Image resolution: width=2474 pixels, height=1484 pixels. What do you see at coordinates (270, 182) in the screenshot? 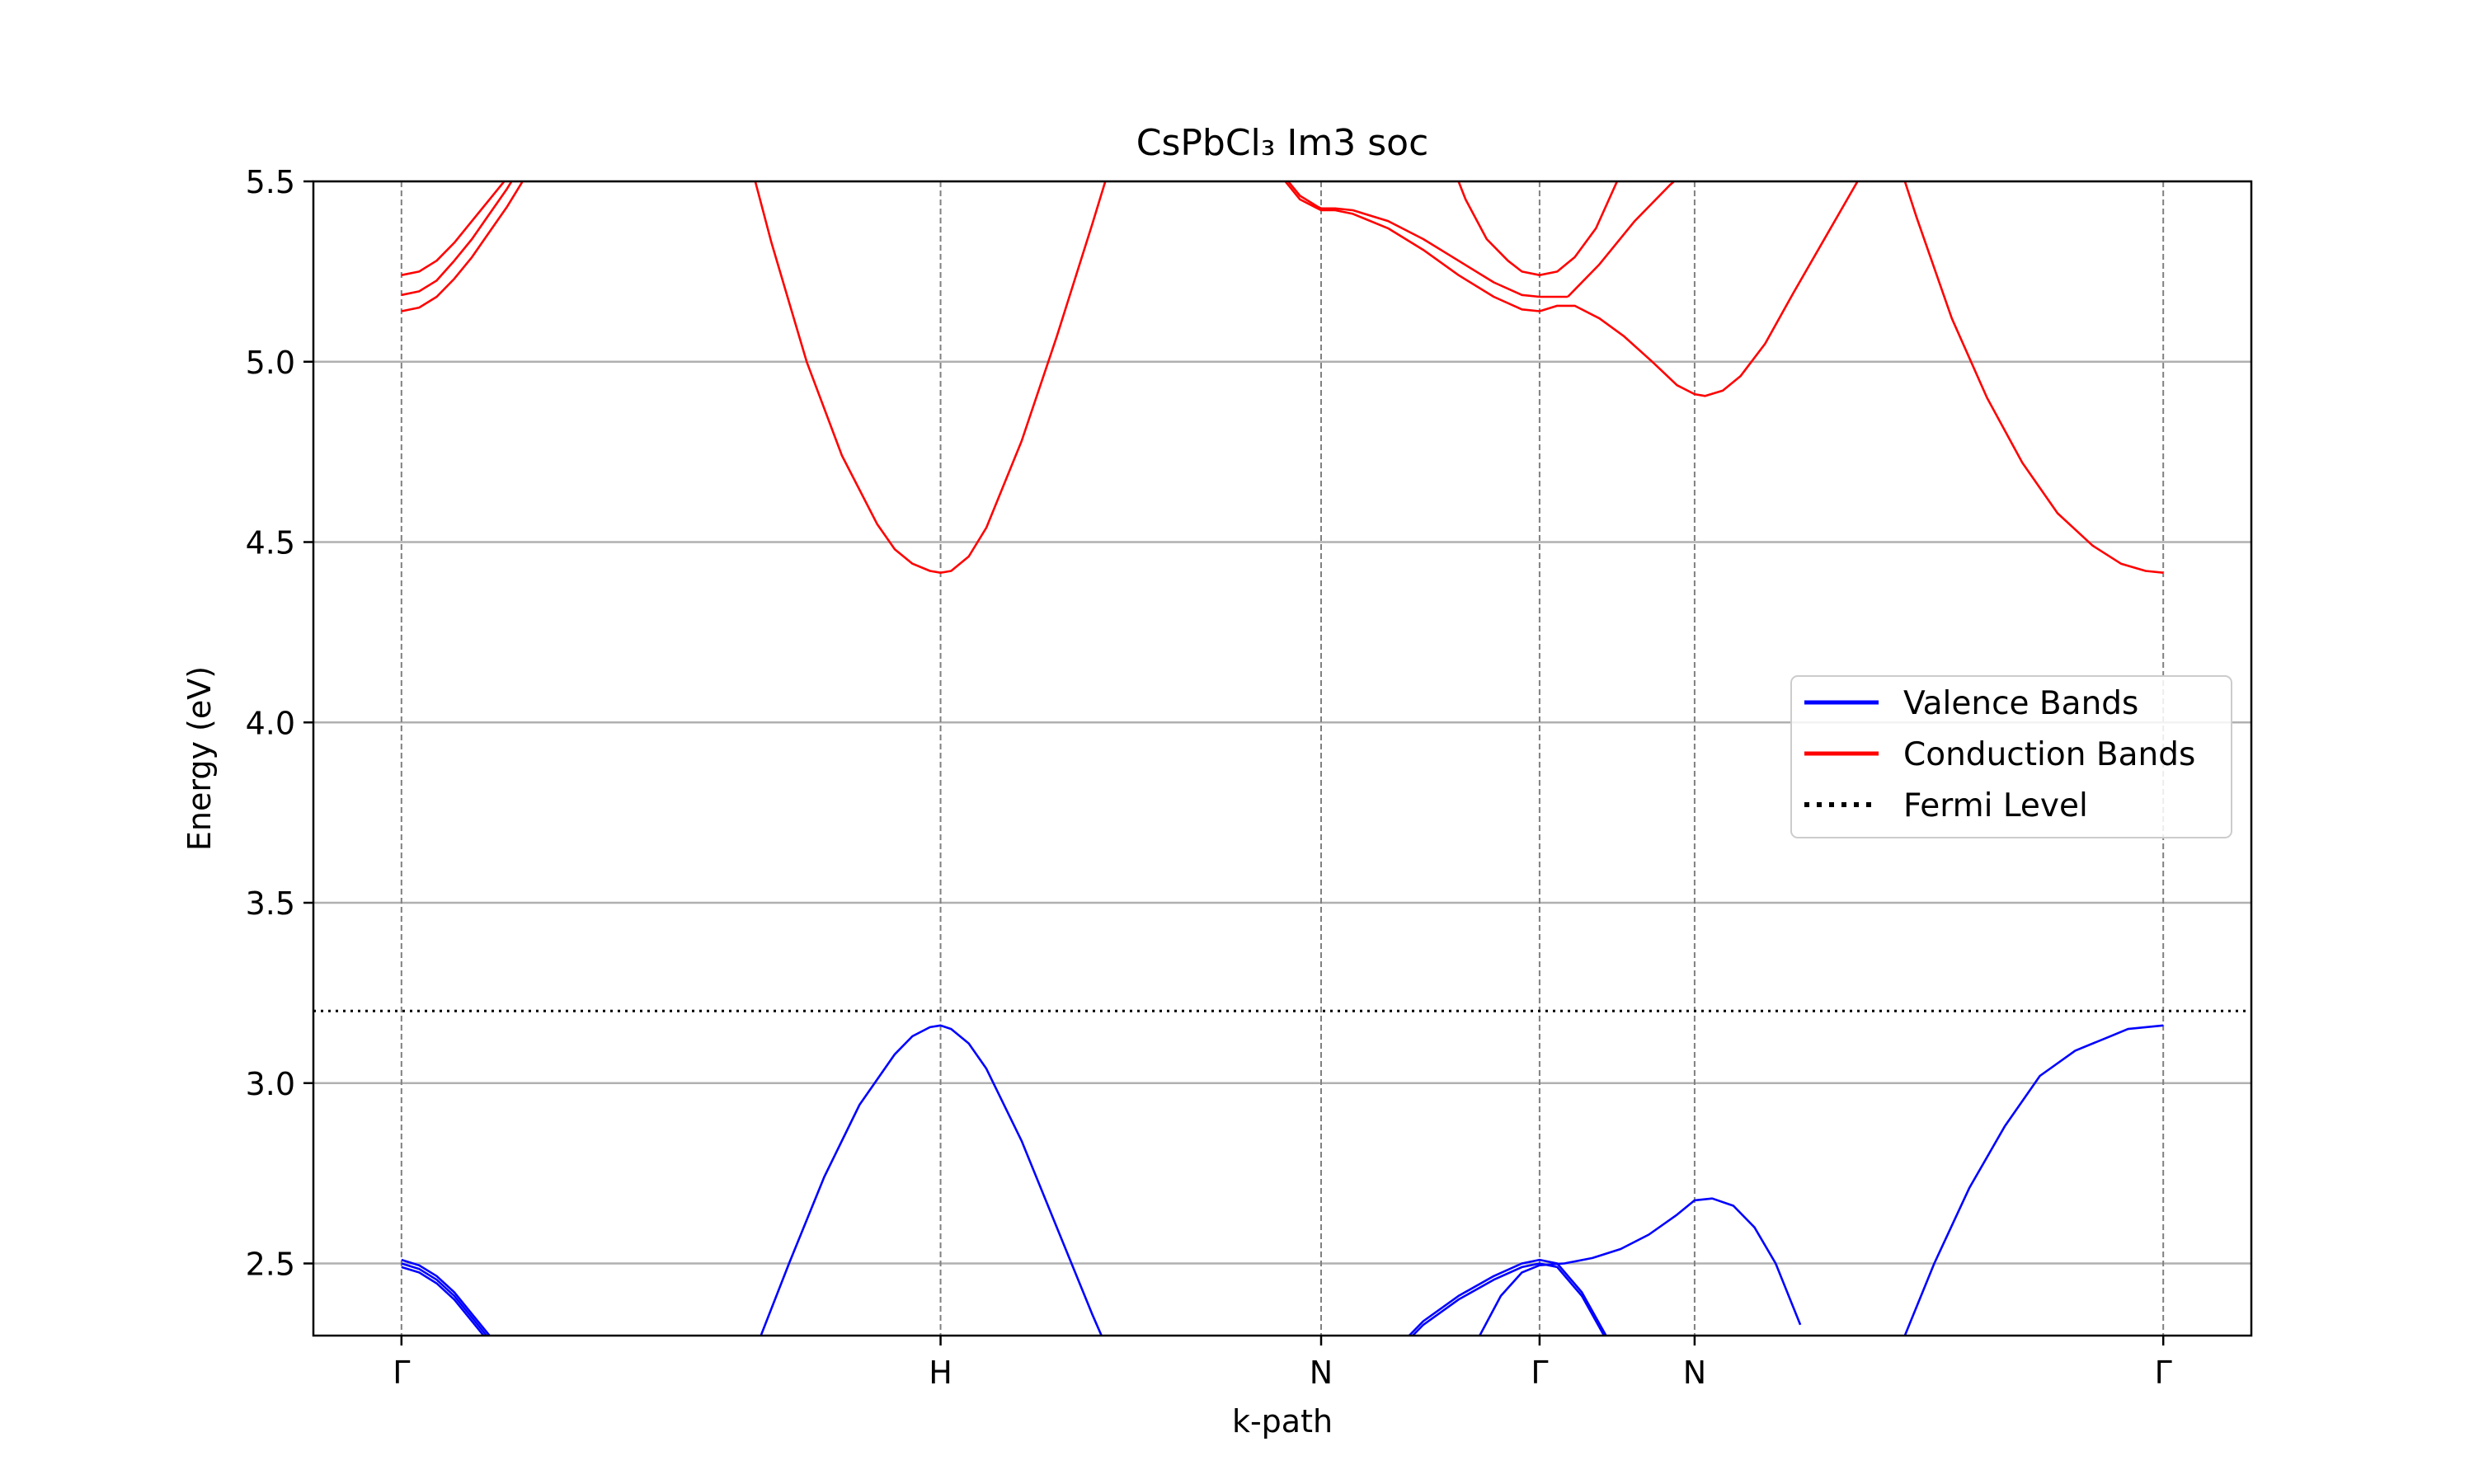
I see `y-tick-label: 5.5` at bounding box center [270, 182].